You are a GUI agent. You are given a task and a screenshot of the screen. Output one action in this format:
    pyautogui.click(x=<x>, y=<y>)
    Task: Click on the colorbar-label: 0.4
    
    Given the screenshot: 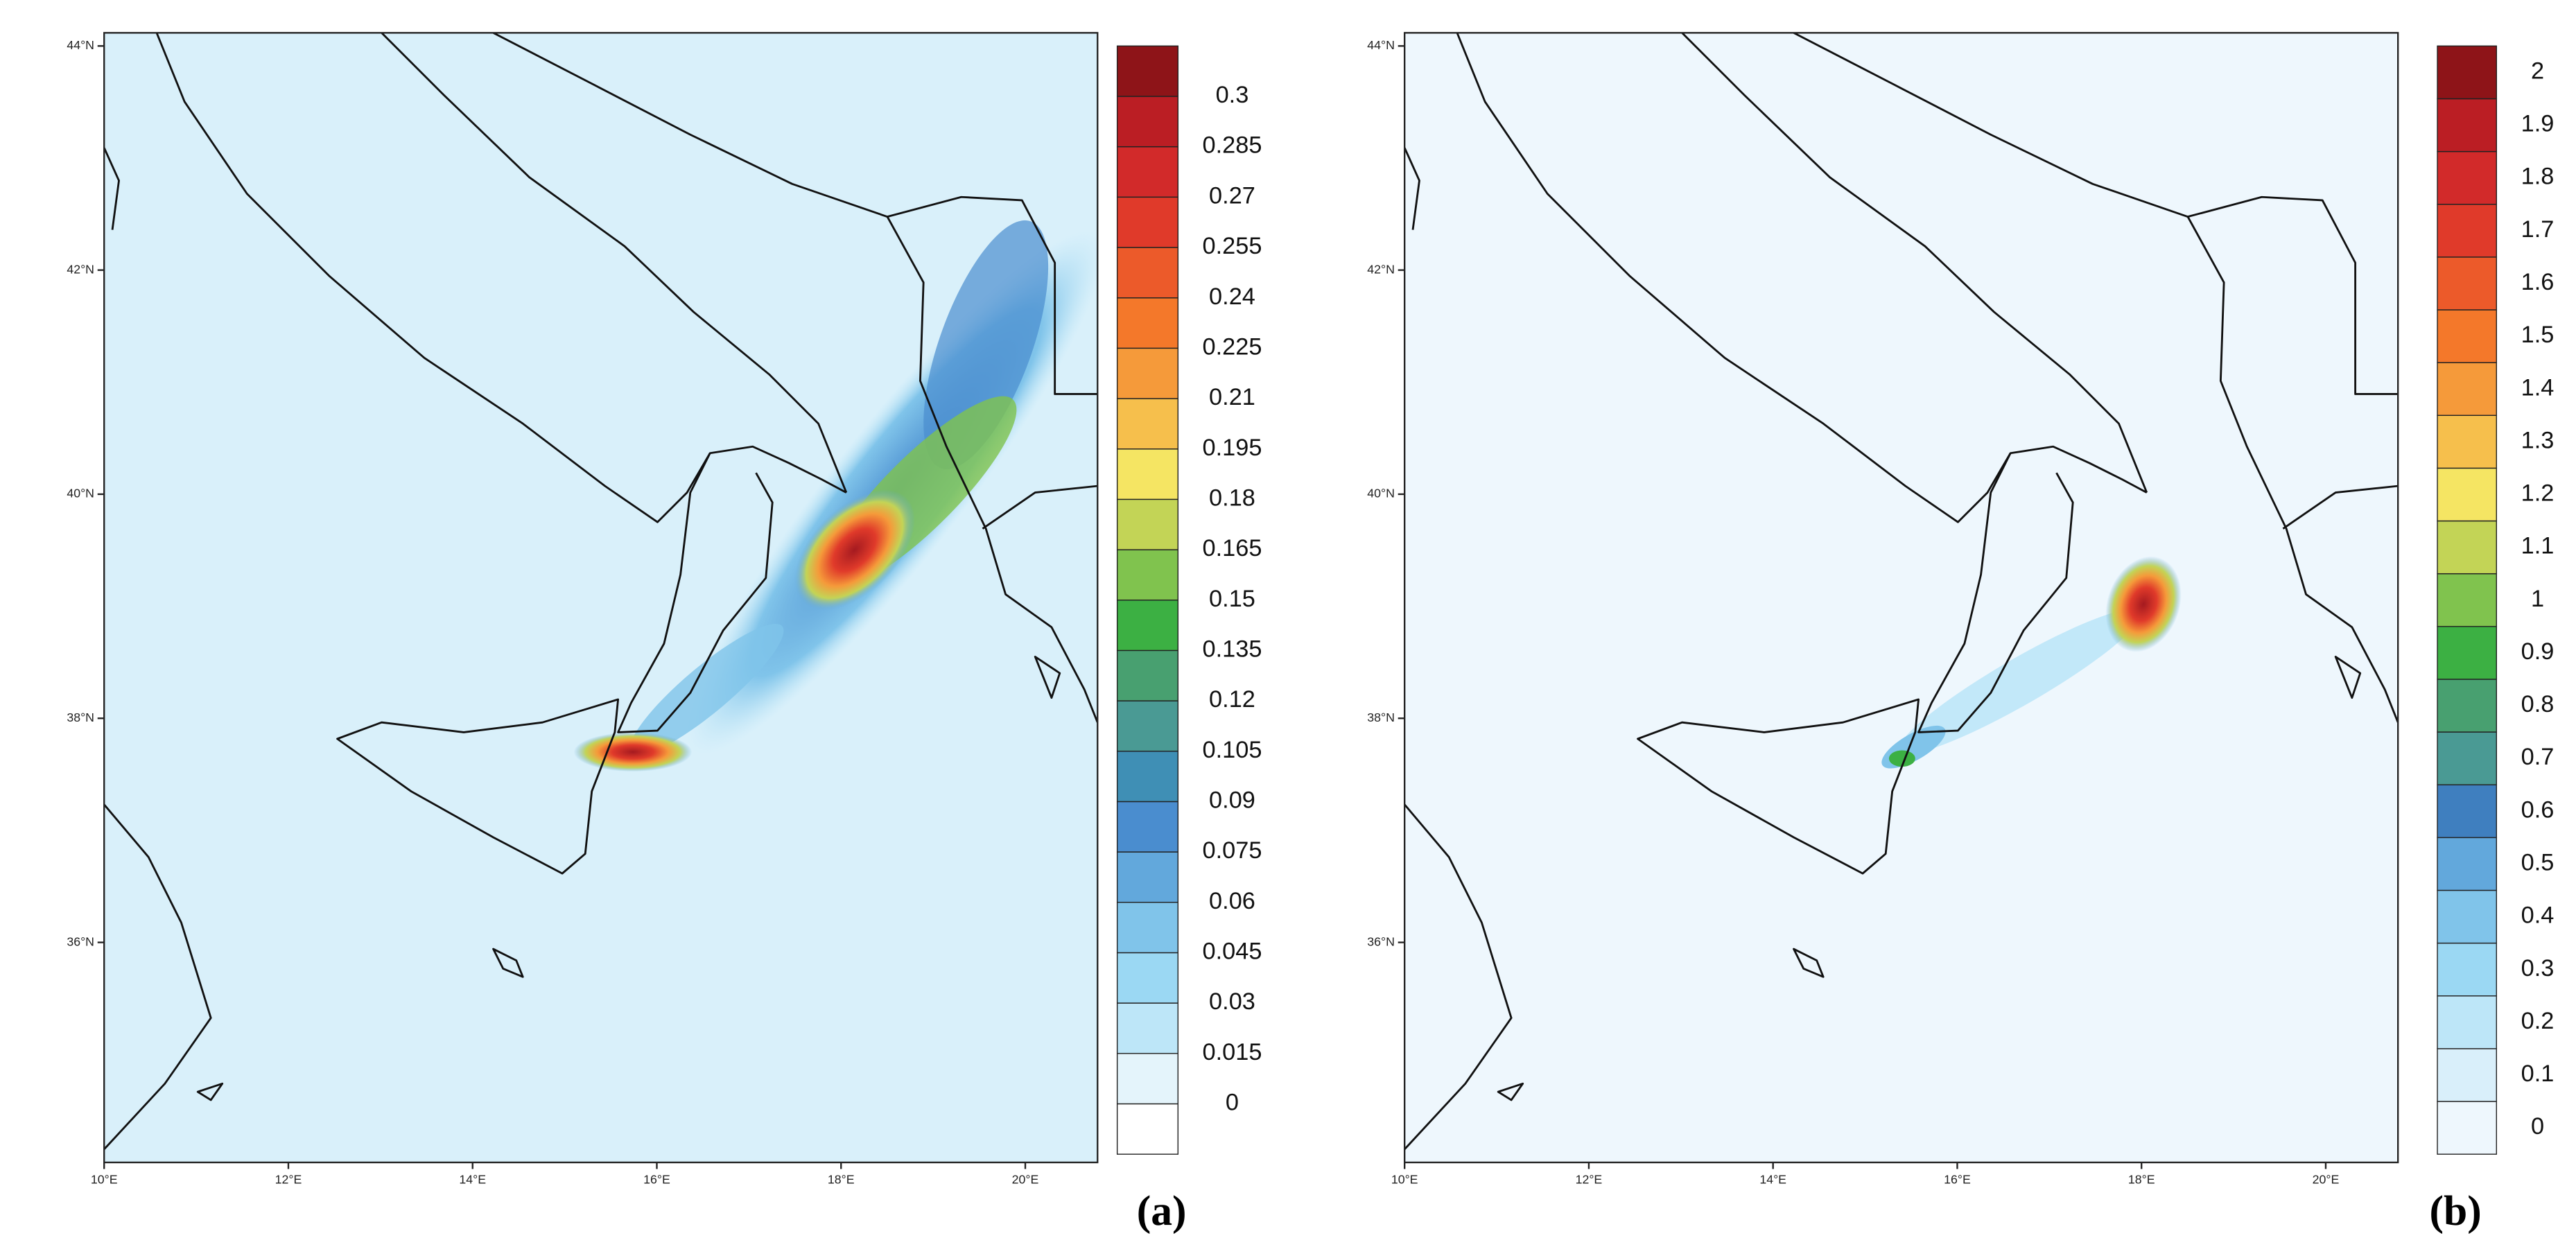 What is the action you would take?
    pyautogui.click(x=2538, y=915)
    